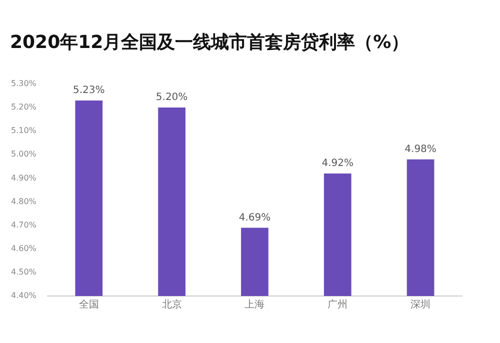 The image size is (500, 343). What do you see at coordinates (23, 272) in the screenshot?
I see `y-tick-label: 4.50%` at bounding box center [23, 272].